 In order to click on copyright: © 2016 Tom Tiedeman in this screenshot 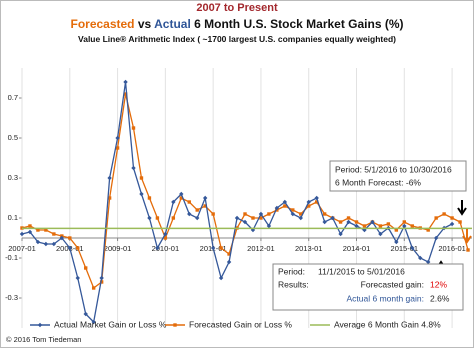, I will do `click(43, 339)`.